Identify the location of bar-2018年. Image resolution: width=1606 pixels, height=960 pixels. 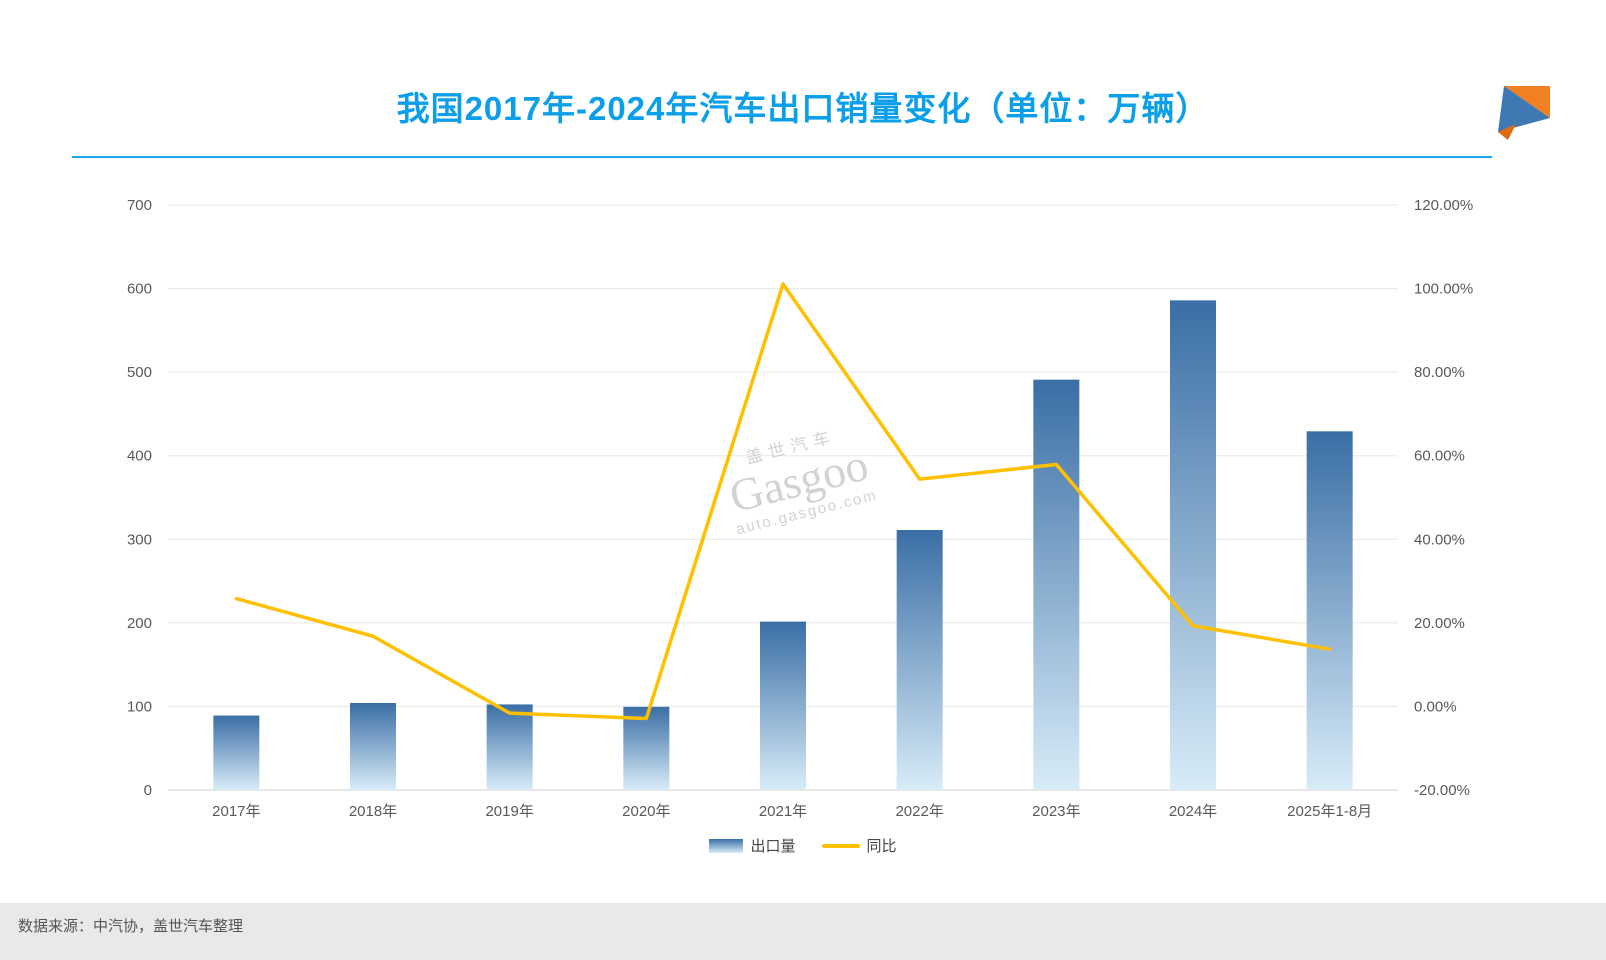
(373, 746).